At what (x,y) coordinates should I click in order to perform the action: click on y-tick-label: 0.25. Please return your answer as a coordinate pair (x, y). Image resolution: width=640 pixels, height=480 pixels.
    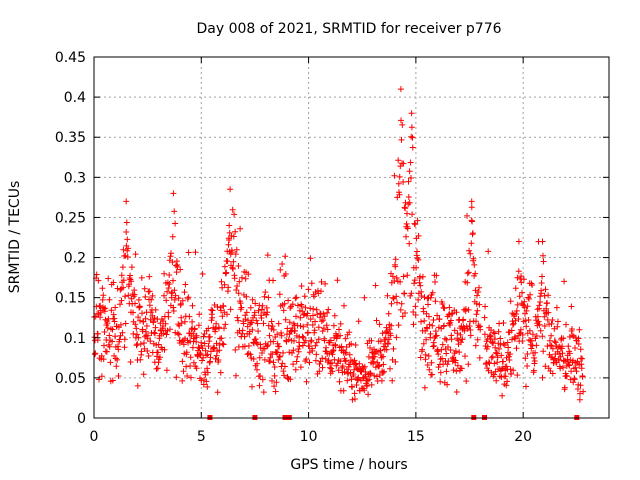
    Looking at the image, I should click on (70, 218).